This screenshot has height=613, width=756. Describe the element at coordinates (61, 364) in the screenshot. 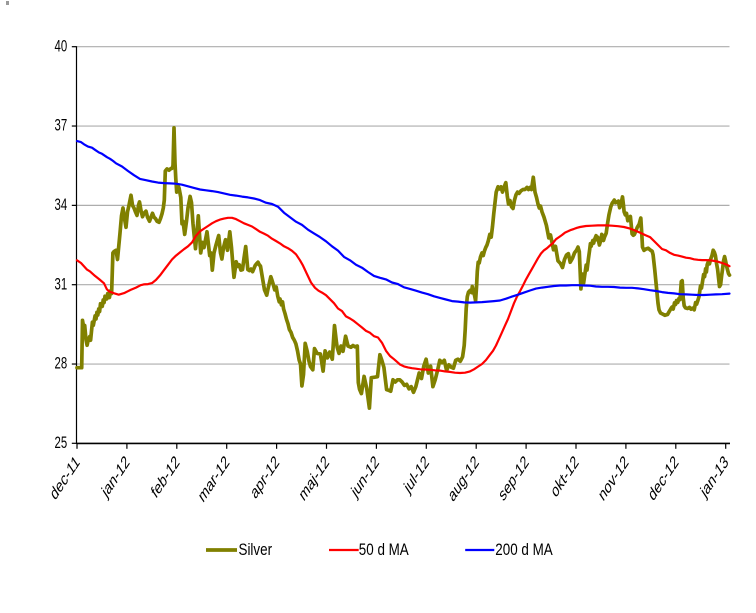

I see `svg-text: 28` at that location.